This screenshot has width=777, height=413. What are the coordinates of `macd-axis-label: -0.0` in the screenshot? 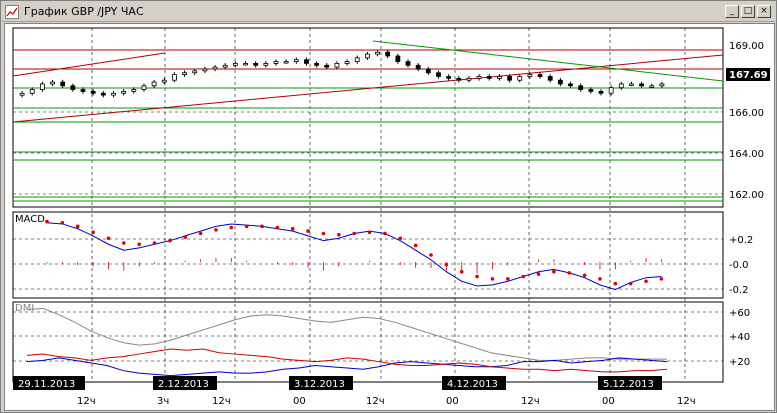 It's located at (739, 265).